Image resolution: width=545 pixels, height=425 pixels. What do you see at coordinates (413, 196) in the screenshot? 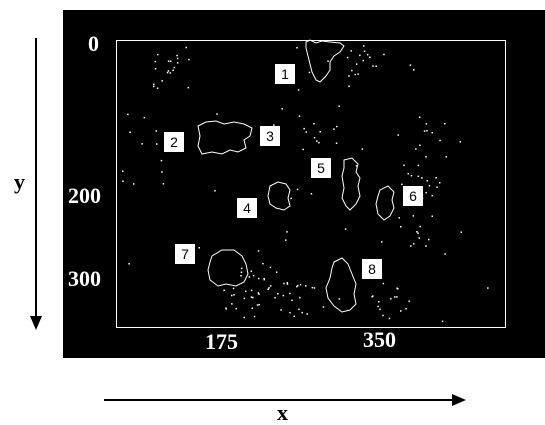
I see `region-label-6: 6` at bounding box center [413, 196].